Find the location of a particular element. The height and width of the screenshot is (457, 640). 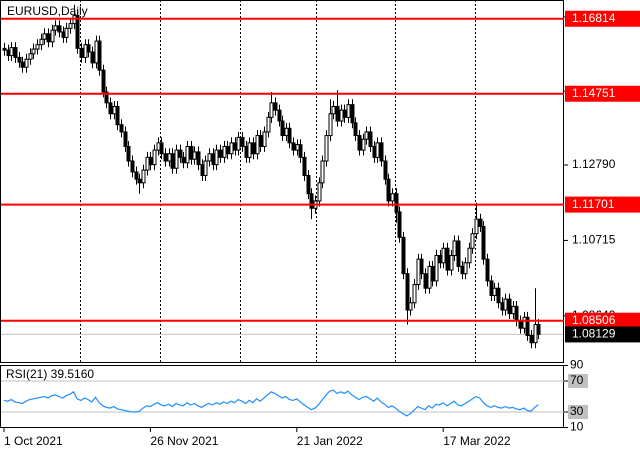

x-tick-label: 1 Oct 2021 is located at coordinates (33, 441).